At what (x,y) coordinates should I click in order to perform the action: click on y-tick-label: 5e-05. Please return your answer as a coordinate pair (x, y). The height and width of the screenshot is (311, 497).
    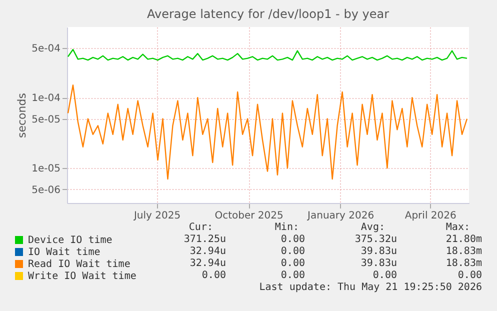
    Looking at the image, I should click on (46, 120).